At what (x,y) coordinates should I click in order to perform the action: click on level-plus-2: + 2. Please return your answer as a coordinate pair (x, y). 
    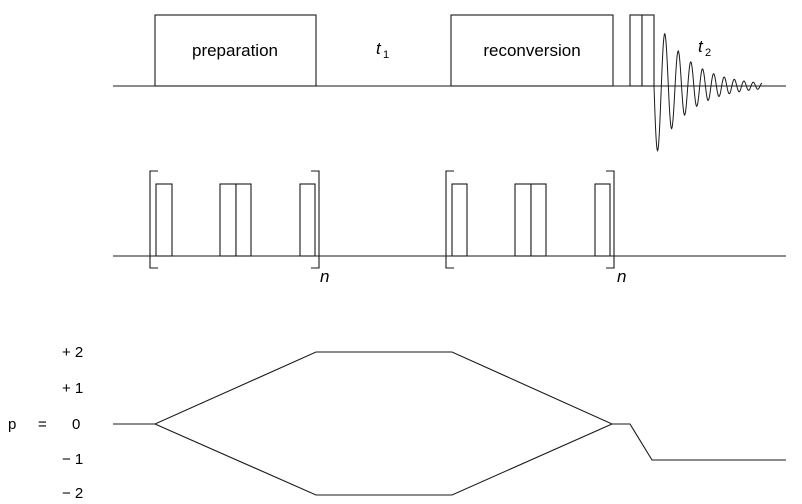
    Looking at the image, I should click on (72, 352).